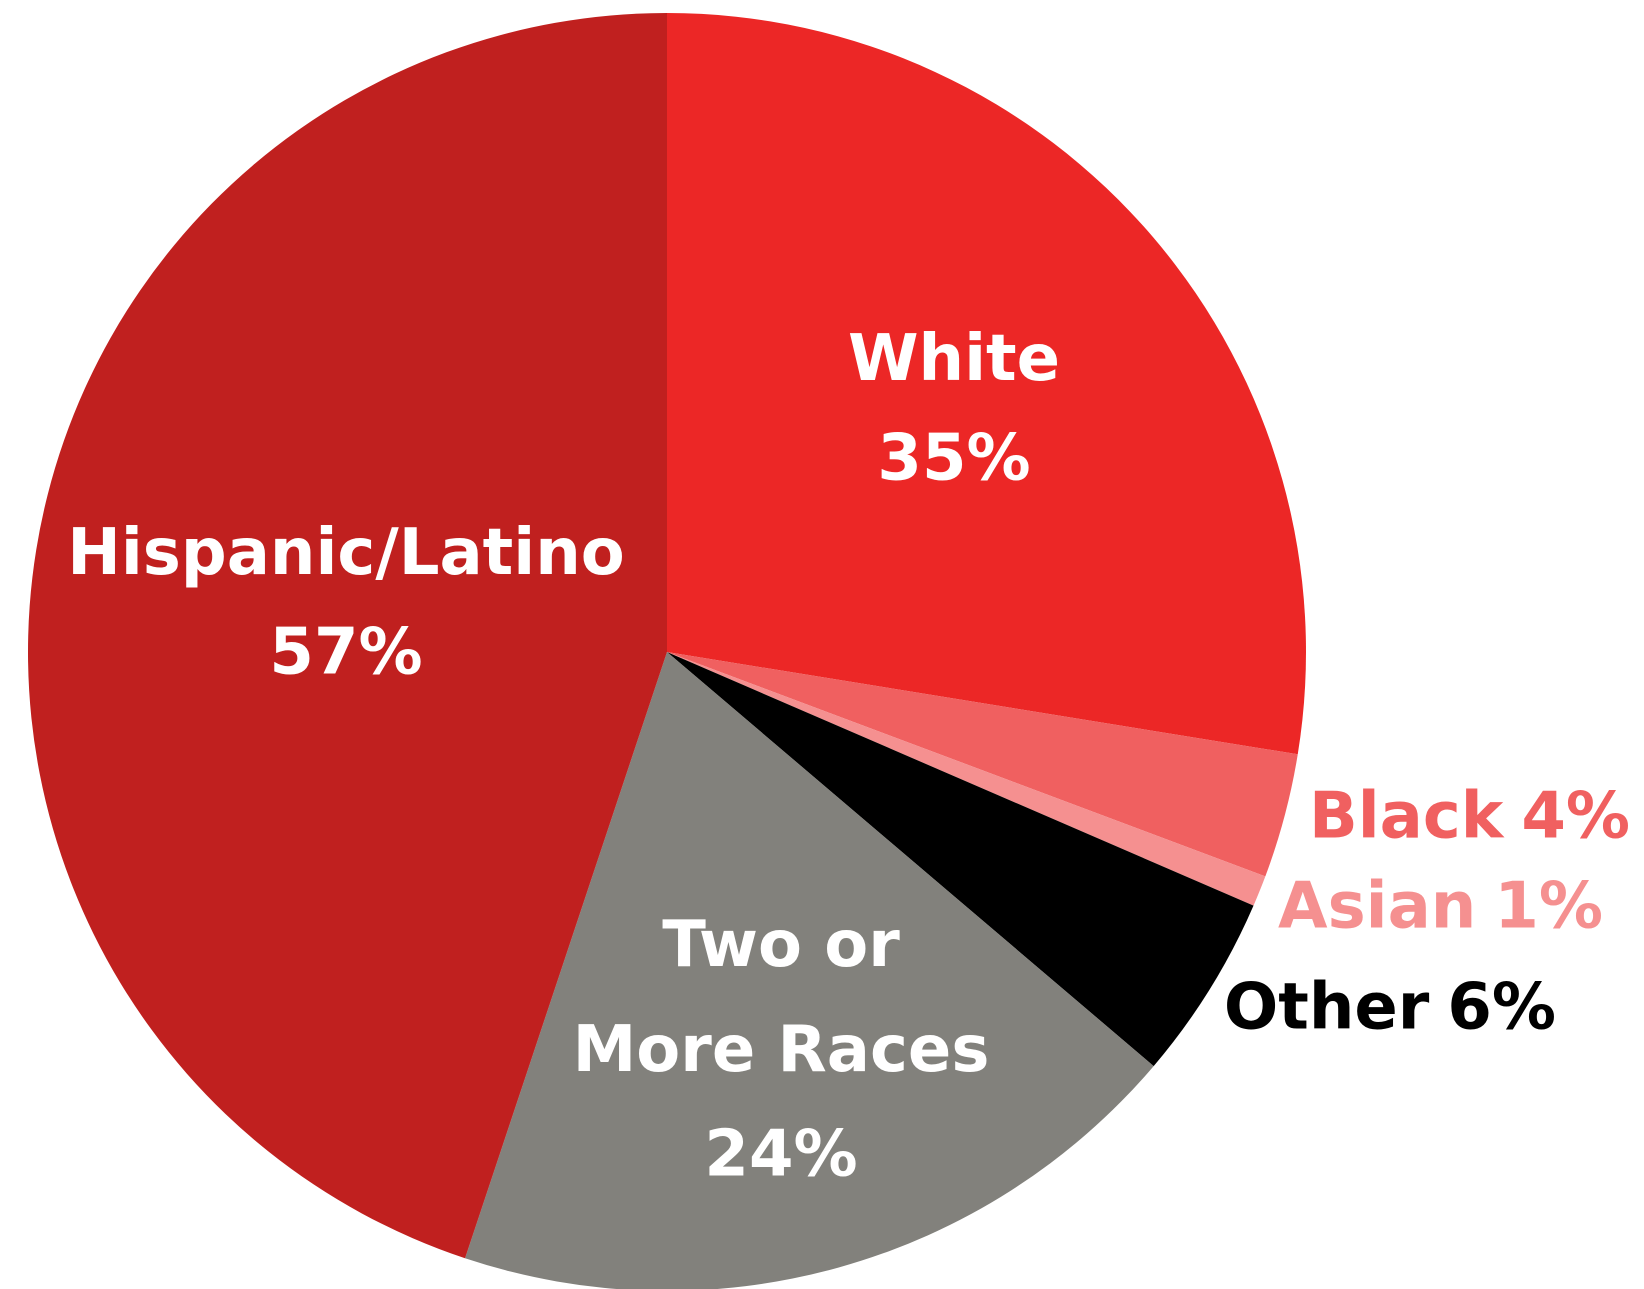 The width and height of the screenshot is (1644, 1289). I want to click on slice-label: Black, so click(1407, 817).